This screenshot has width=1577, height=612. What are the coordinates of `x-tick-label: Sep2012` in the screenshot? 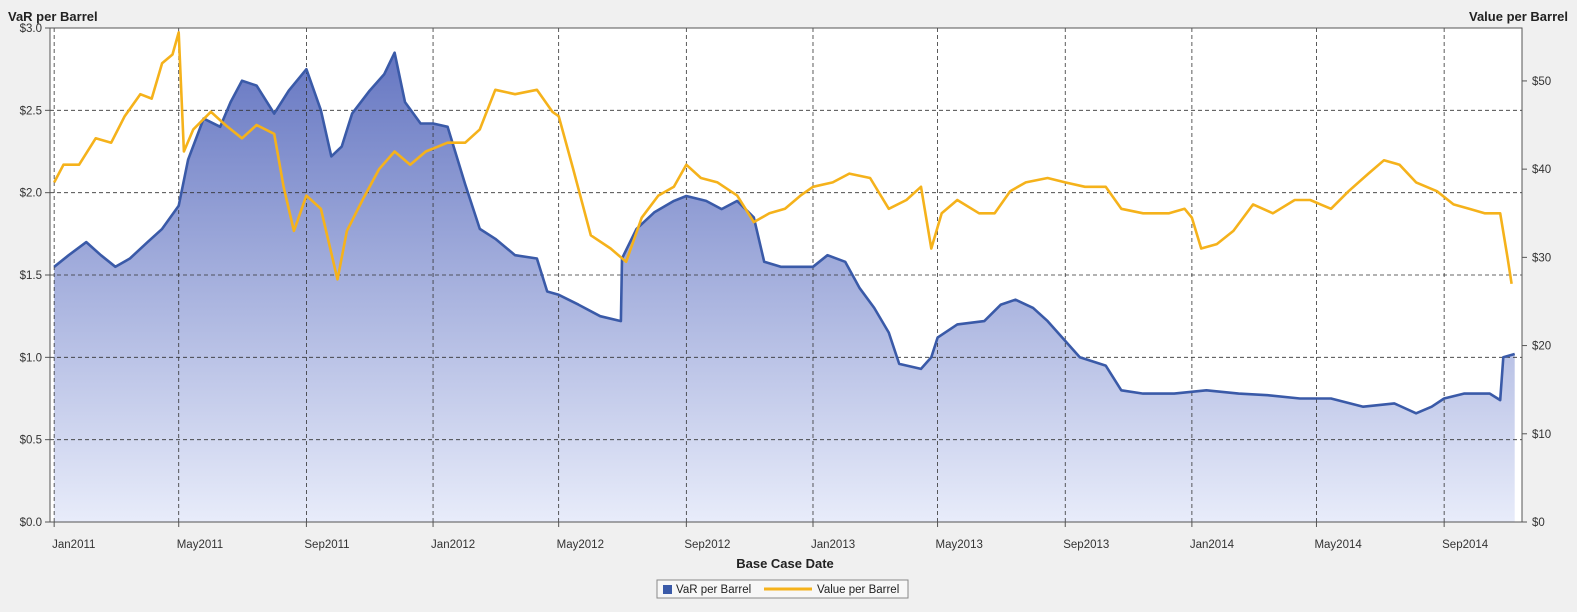 It's located at (707, 545).